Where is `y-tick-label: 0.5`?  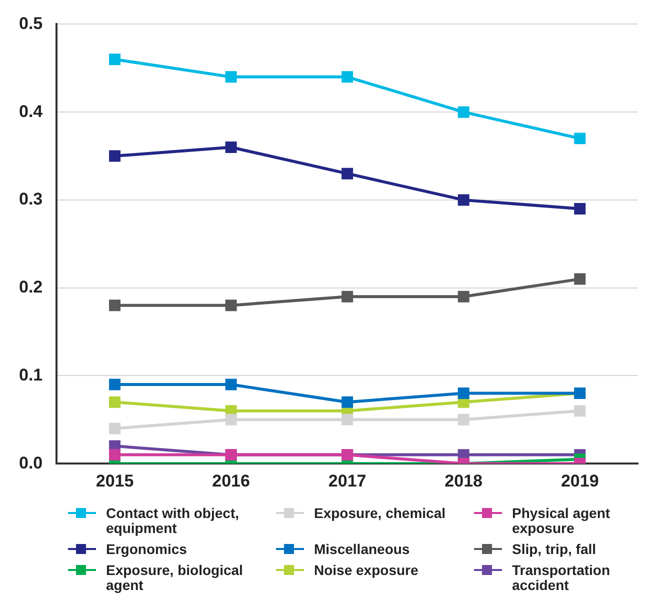 y-tick-label: 0.5 is located at coordinates (30, 23).